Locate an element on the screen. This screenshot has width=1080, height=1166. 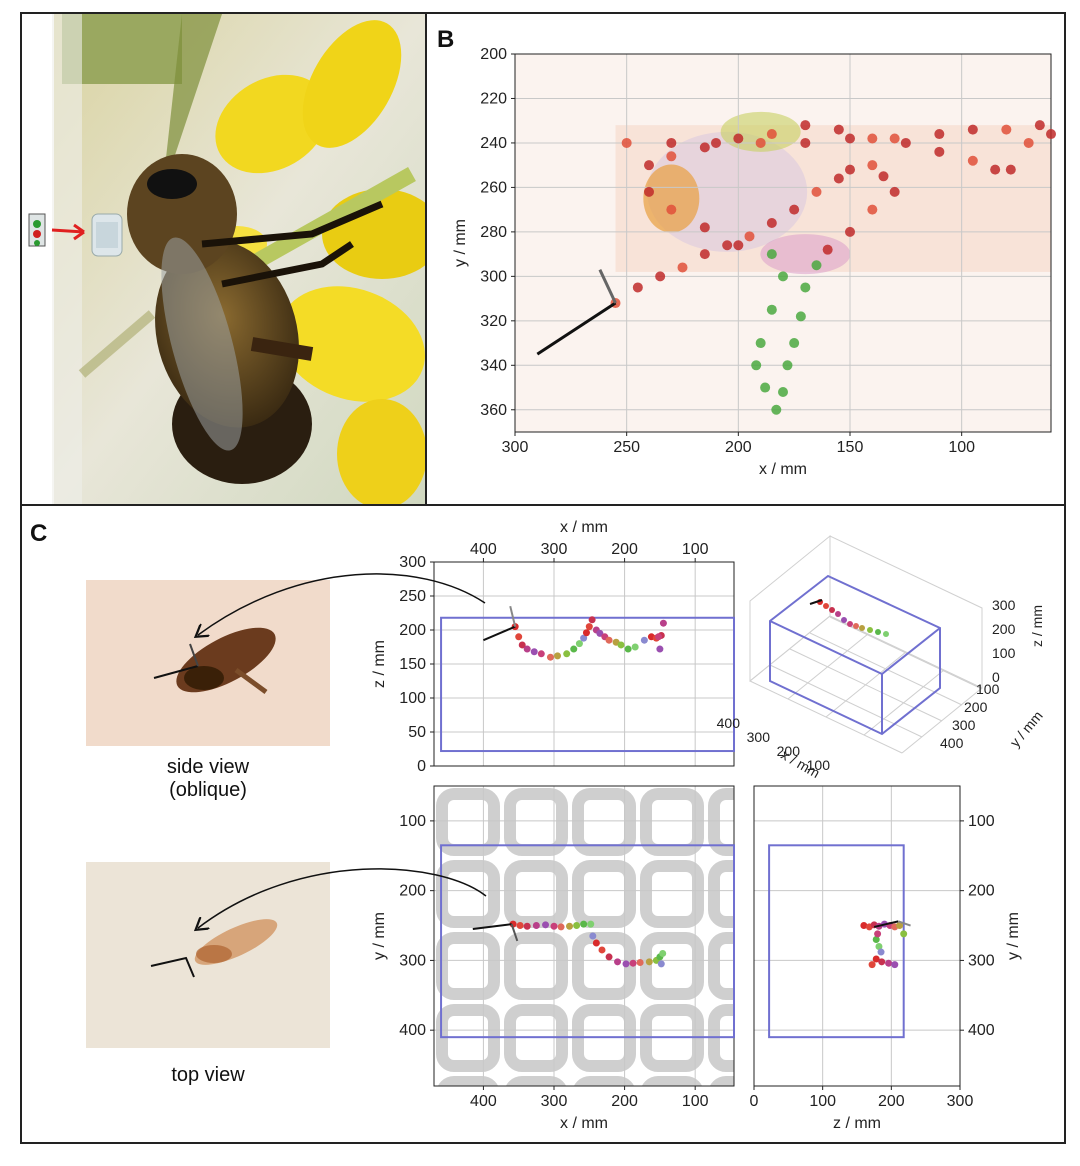
b-xtick-label: 300 is located at coordinates (515, 447).